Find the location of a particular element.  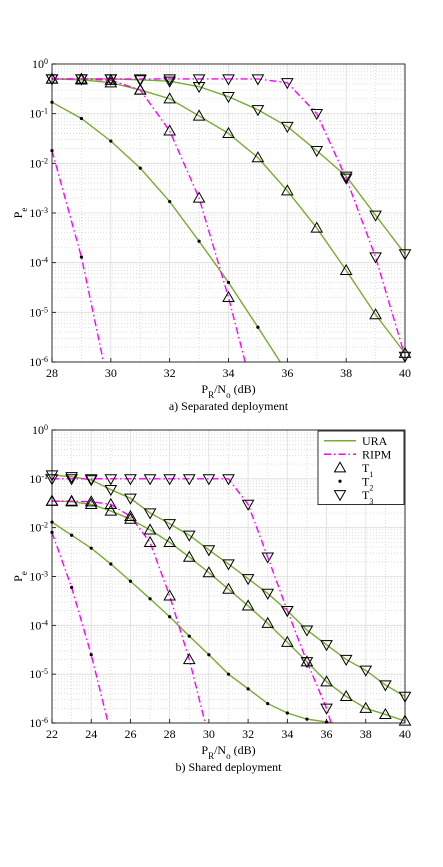

caption: b) Shared deployment is located at coordinates (229, 767).